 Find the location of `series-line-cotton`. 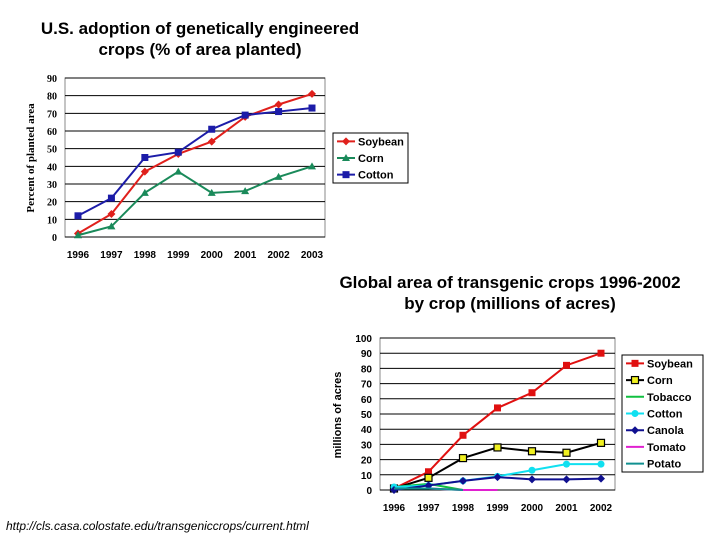

series-line-cotton is located at coordinates (195, 162).